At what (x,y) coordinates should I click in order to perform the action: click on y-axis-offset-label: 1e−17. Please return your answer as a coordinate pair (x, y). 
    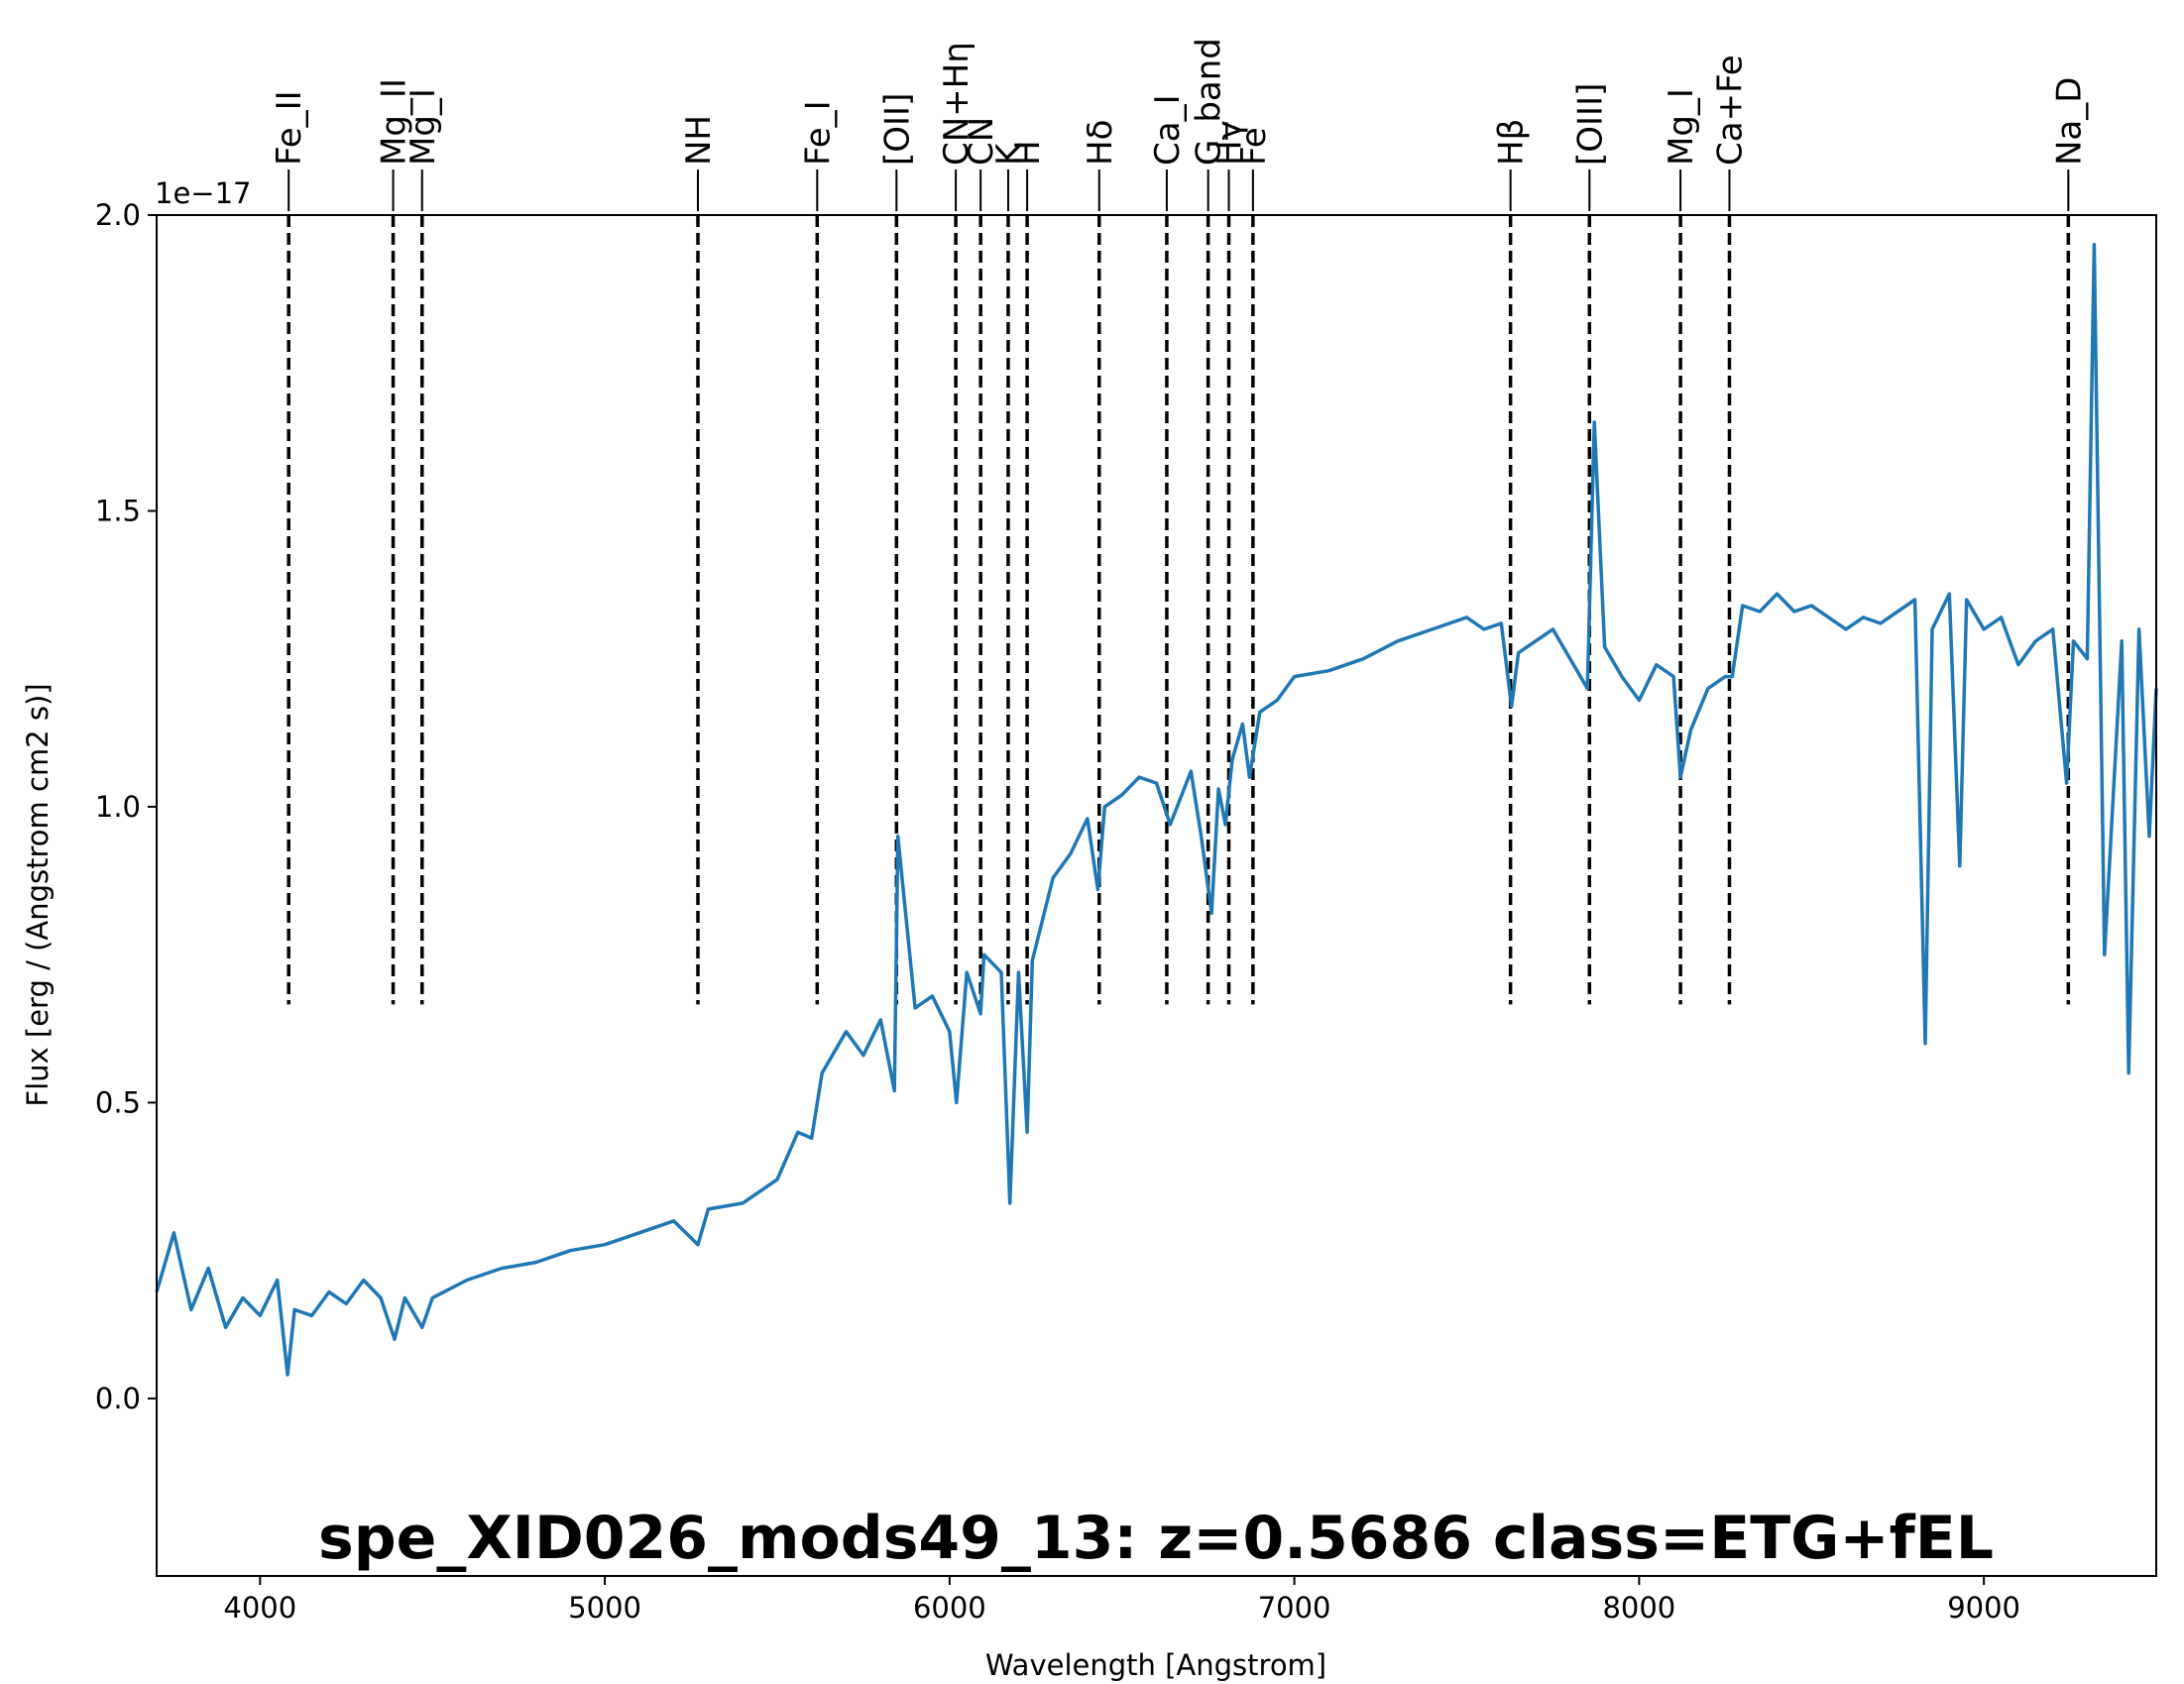
    Looking at the image, I should click on (203, 193).